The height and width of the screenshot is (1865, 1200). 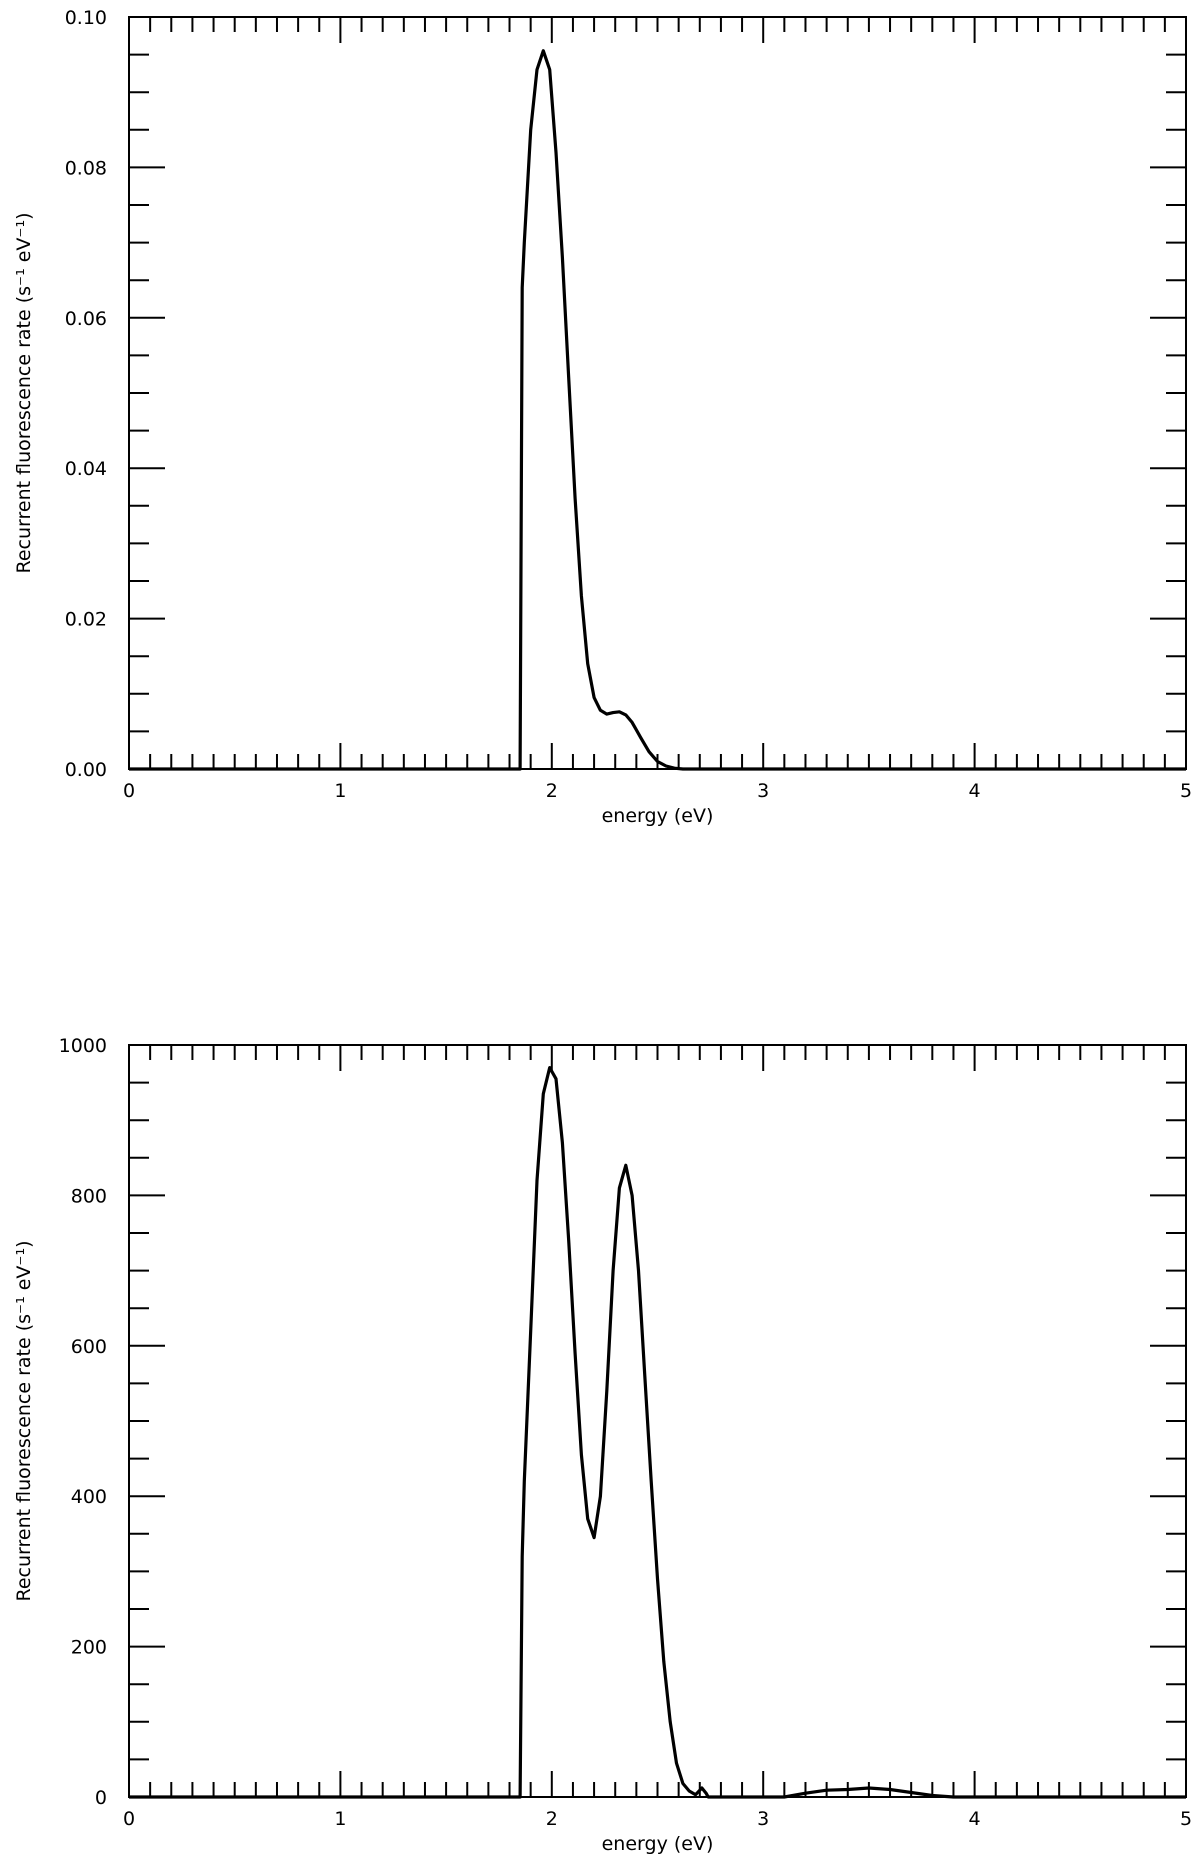 What do you see at coordinates (86, 18) in the screenshot?
I see `y-tick-label: 0.10` at bounding box center [86, 18].